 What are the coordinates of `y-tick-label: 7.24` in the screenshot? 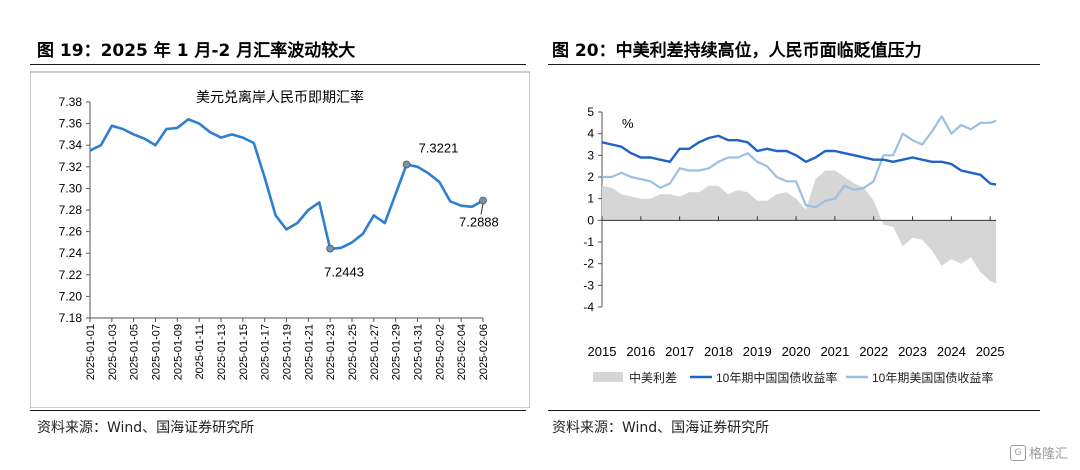 It's located at (71, 253).